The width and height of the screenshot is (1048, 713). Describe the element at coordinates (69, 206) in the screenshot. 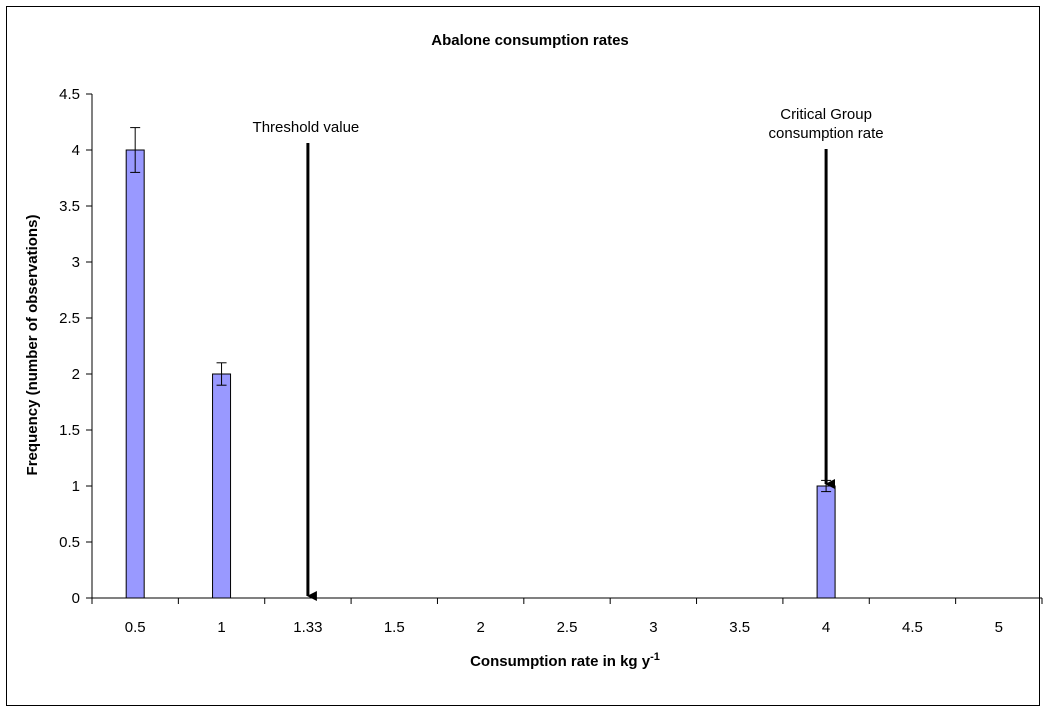

I see `y-tick-label: 3.5` at that location.